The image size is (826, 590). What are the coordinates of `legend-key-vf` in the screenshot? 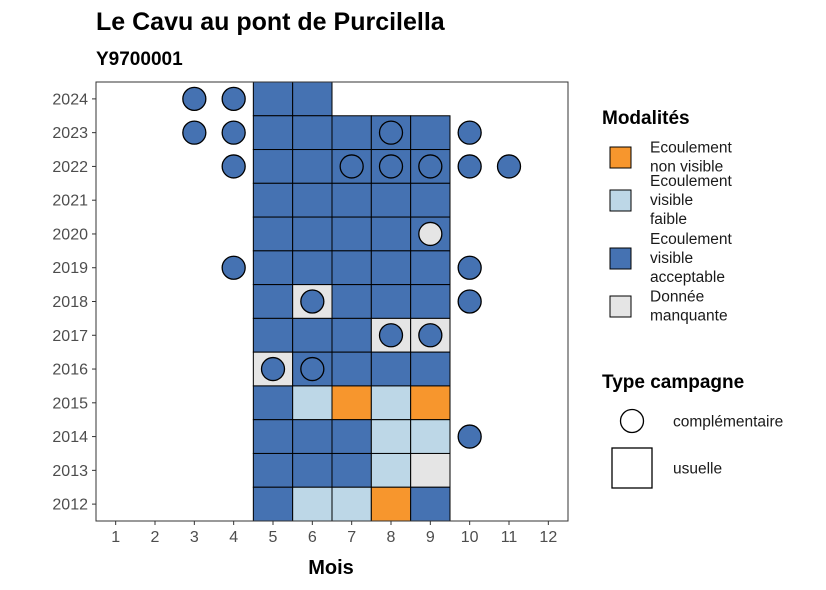 It's located at (620, 200).